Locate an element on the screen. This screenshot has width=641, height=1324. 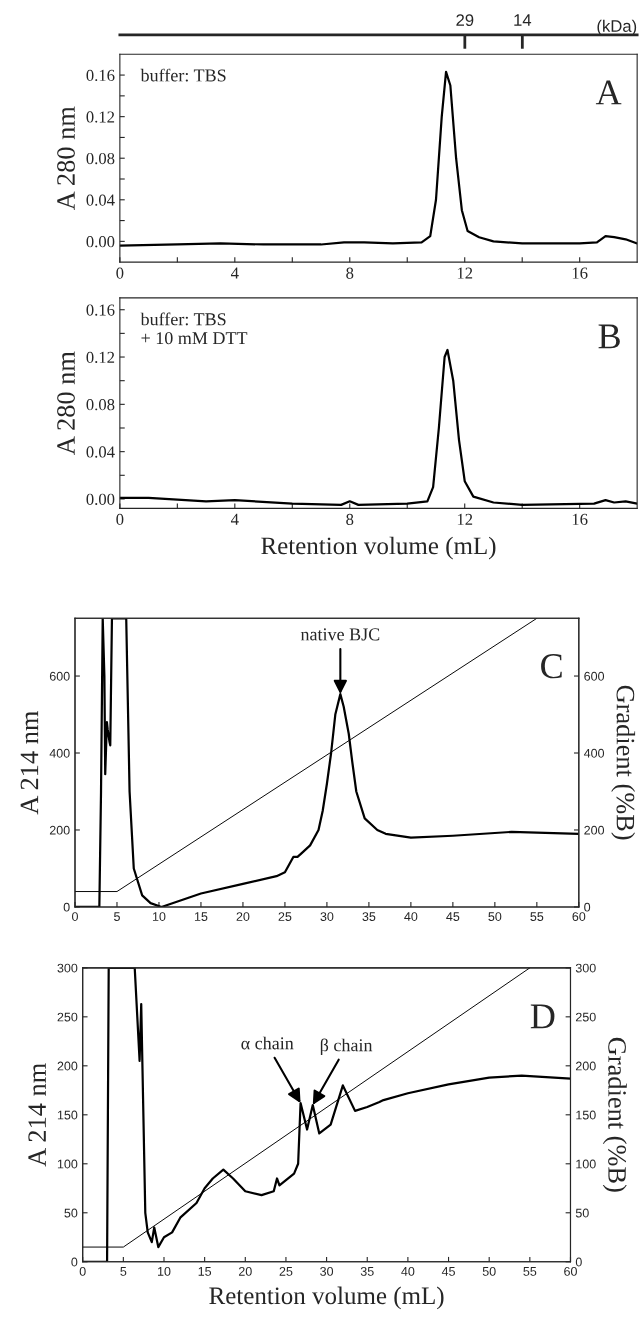
y-tick-label: 150 is located at coordinates (67, 1115).